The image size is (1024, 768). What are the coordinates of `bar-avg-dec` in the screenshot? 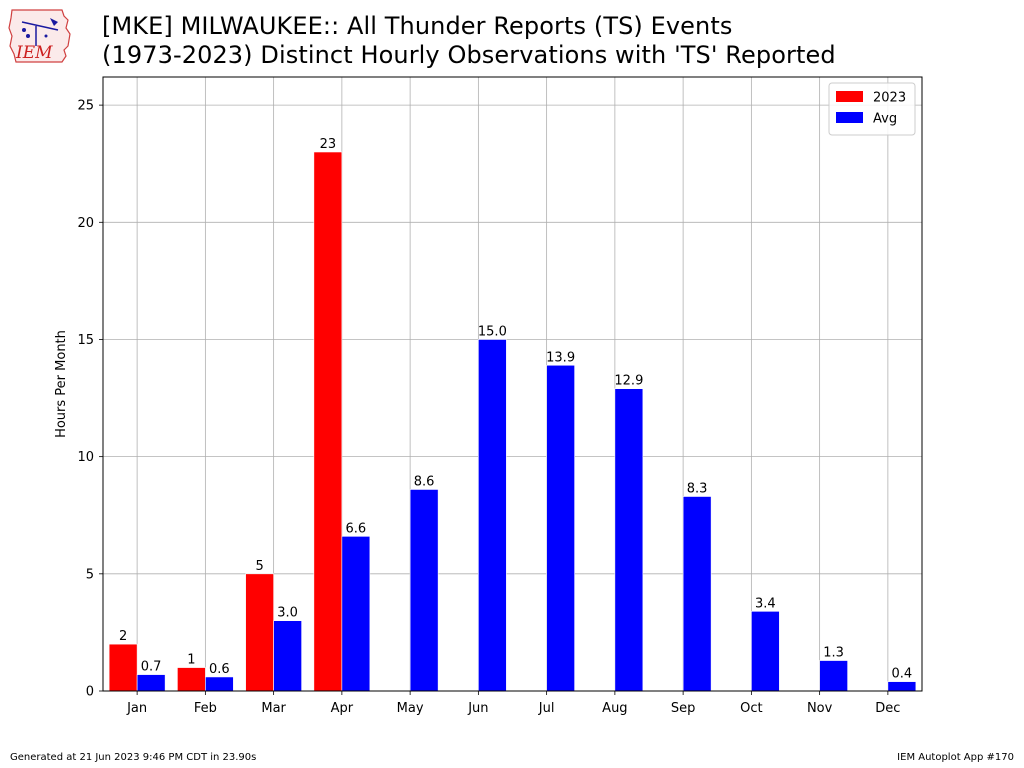 It's located at (902, 686).